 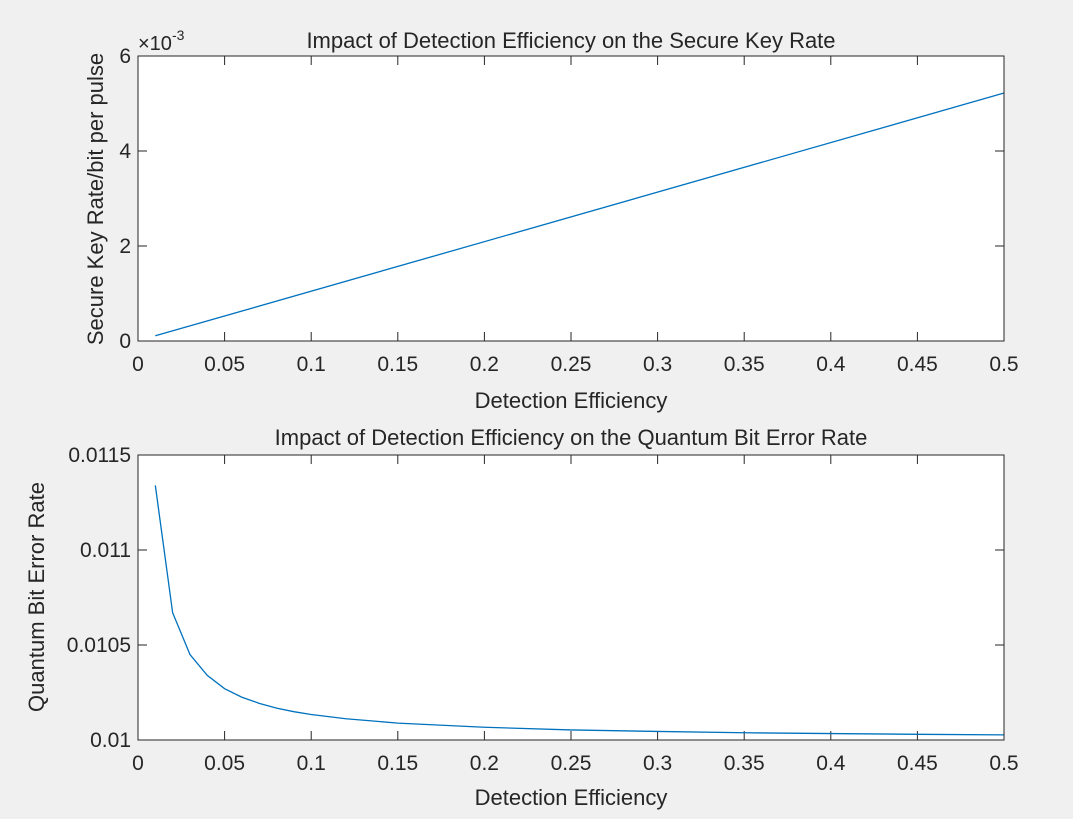 I want to click on y-tick-label: 0.0105, so click(x=99, y=645).